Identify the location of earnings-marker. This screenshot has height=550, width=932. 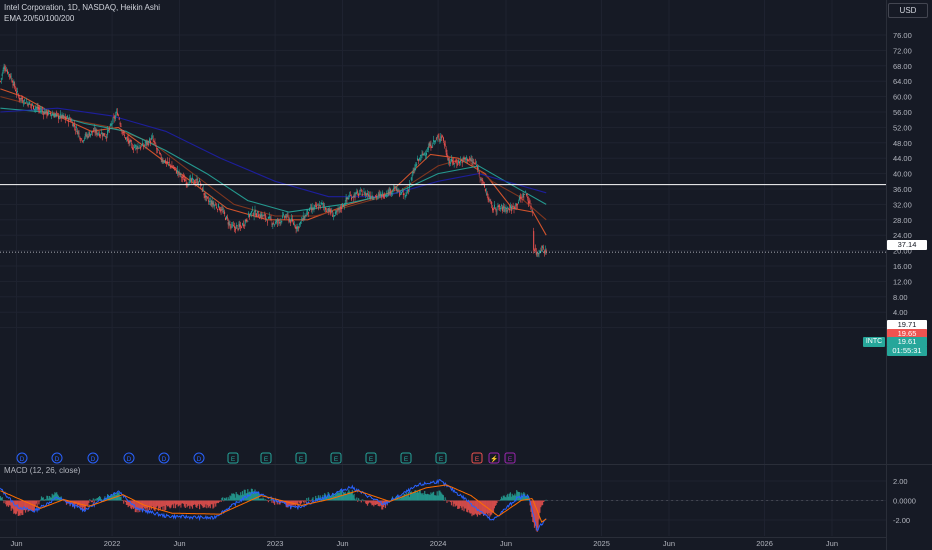
(301, 458).